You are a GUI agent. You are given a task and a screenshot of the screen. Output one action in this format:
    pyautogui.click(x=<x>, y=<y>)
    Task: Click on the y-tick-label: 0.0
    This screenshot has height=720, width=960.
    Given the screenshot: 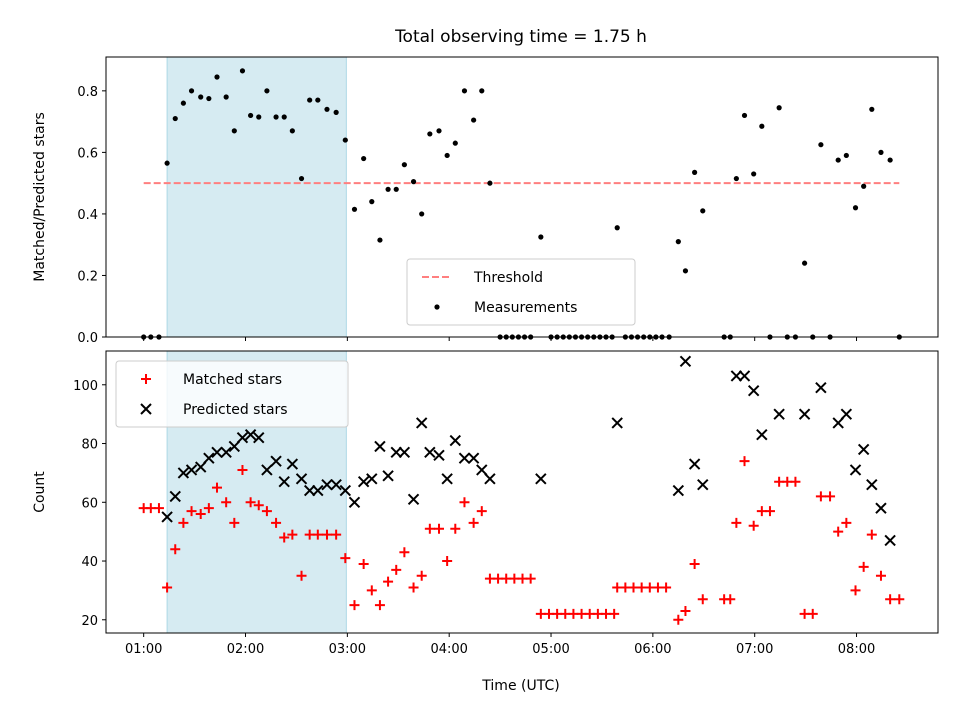 What is the action you would take?
    pyautogui.click(x=87, y=338)
    